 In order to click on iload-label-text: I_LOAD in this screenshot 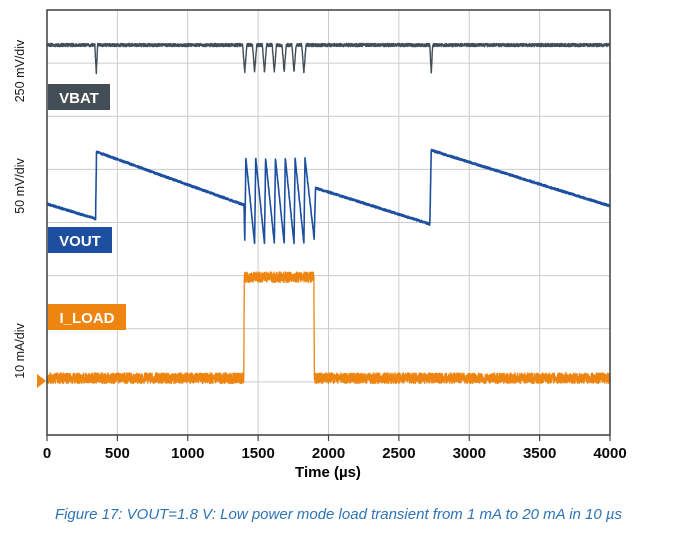, I will do `click(86, 318)`.